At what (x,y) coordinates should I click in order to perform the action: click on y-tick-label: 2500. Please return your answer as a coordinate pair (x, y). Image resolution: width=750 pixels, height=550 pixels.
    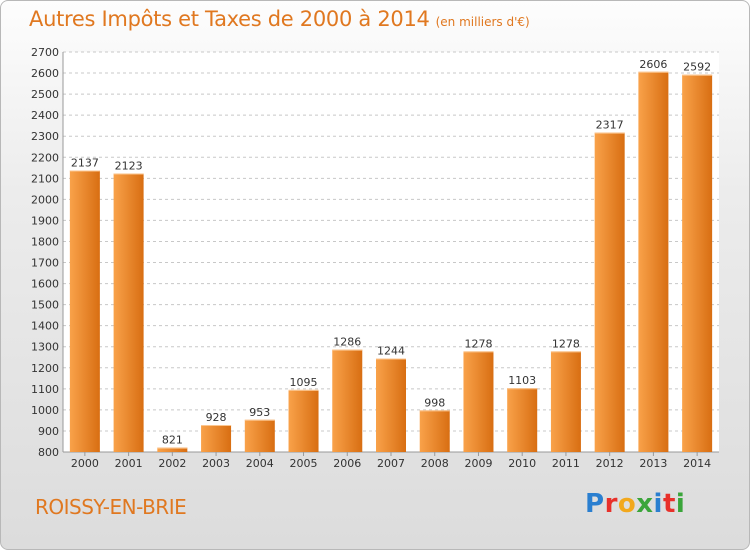
    Looking at the image, I should click on (45, 94).